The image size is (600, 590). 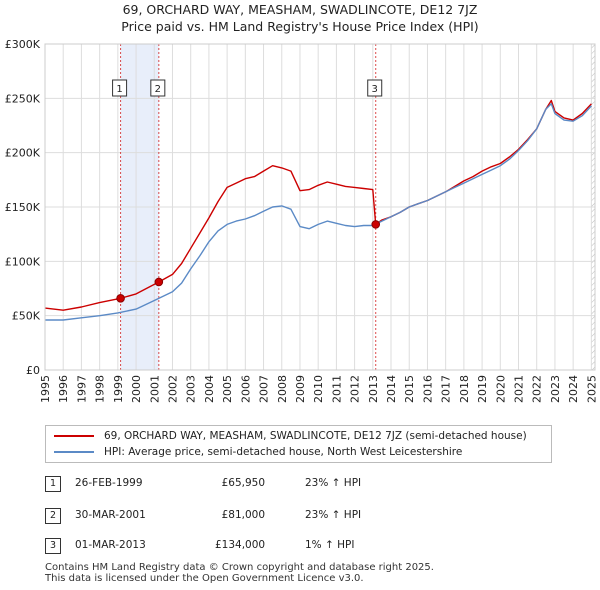 What do you see at coordinates (63, 389) in the screenshot?
I see `x-tick-label: 1996` at bounding box center [63, 389].